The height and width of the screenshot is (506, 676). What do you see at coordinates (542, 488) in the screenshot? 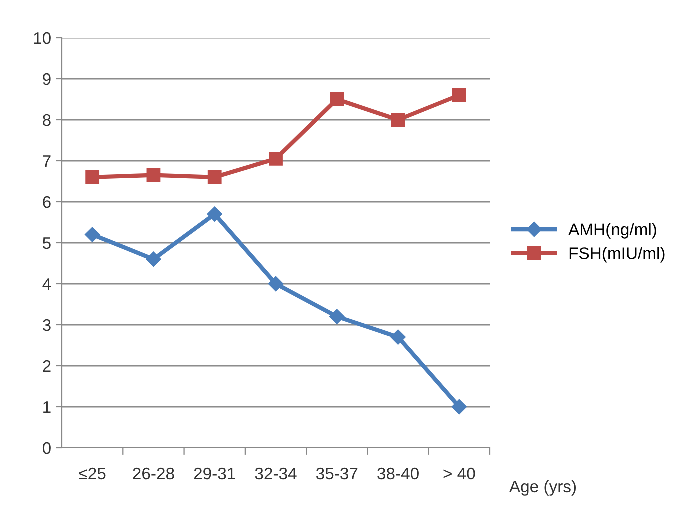
I see `x-axis-title: Age (yrs)` at bounding box center [542, 488].